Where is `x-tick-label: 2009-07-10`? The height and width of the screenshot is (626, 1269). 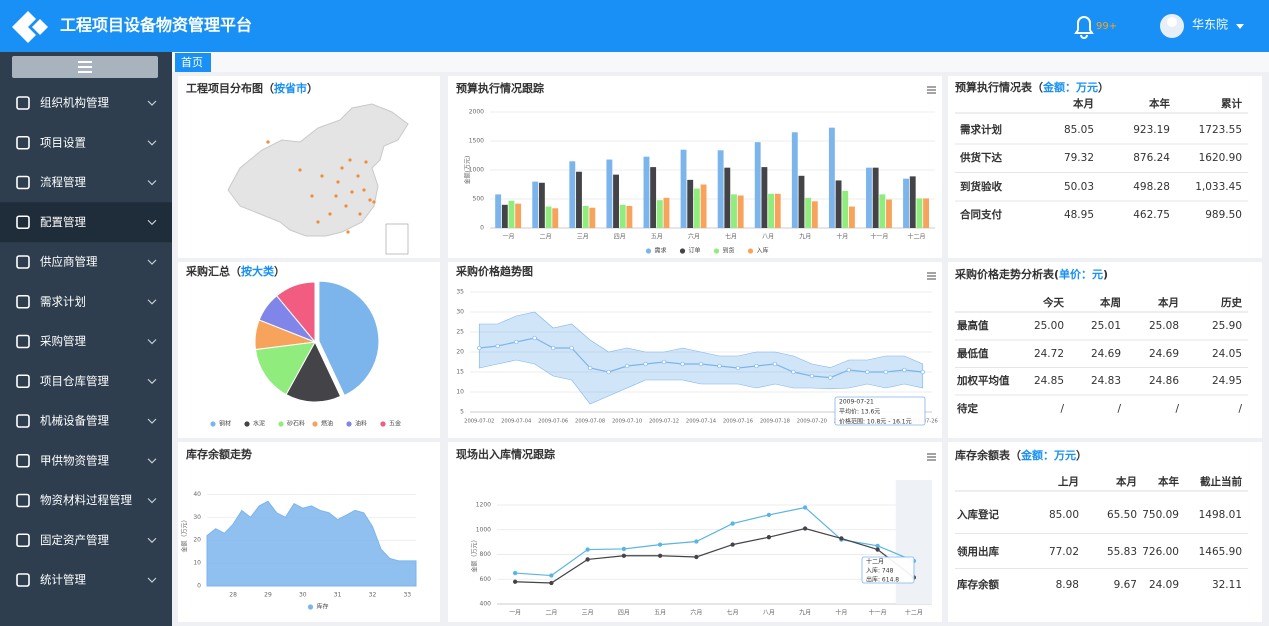 x-tick-label: 2009-07-10 is located at coordinates (627, 422).